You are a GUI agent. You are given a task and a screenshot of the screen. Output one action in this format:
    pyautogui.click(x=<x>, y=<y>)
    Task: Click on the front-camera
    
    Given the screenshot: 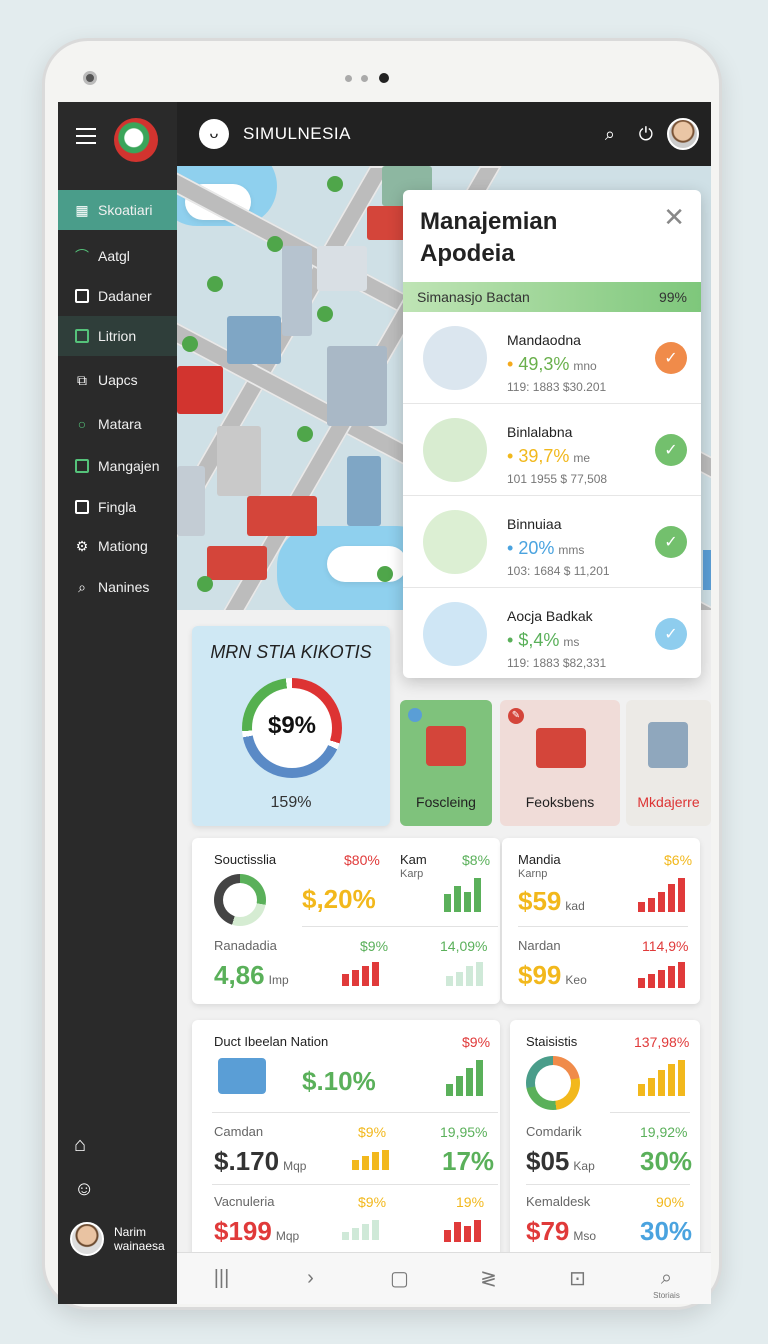 What is the action you would take?
    pyautogui.click(x=90, y=78)
    